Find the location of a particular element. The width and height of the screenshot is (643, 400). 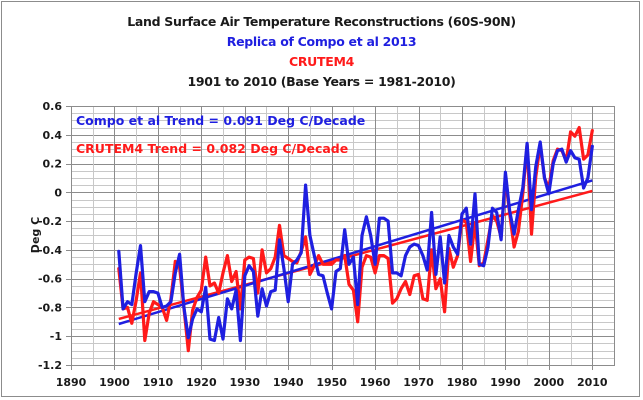

x-tick-label: 1980 is located at coordinates (462, 382).